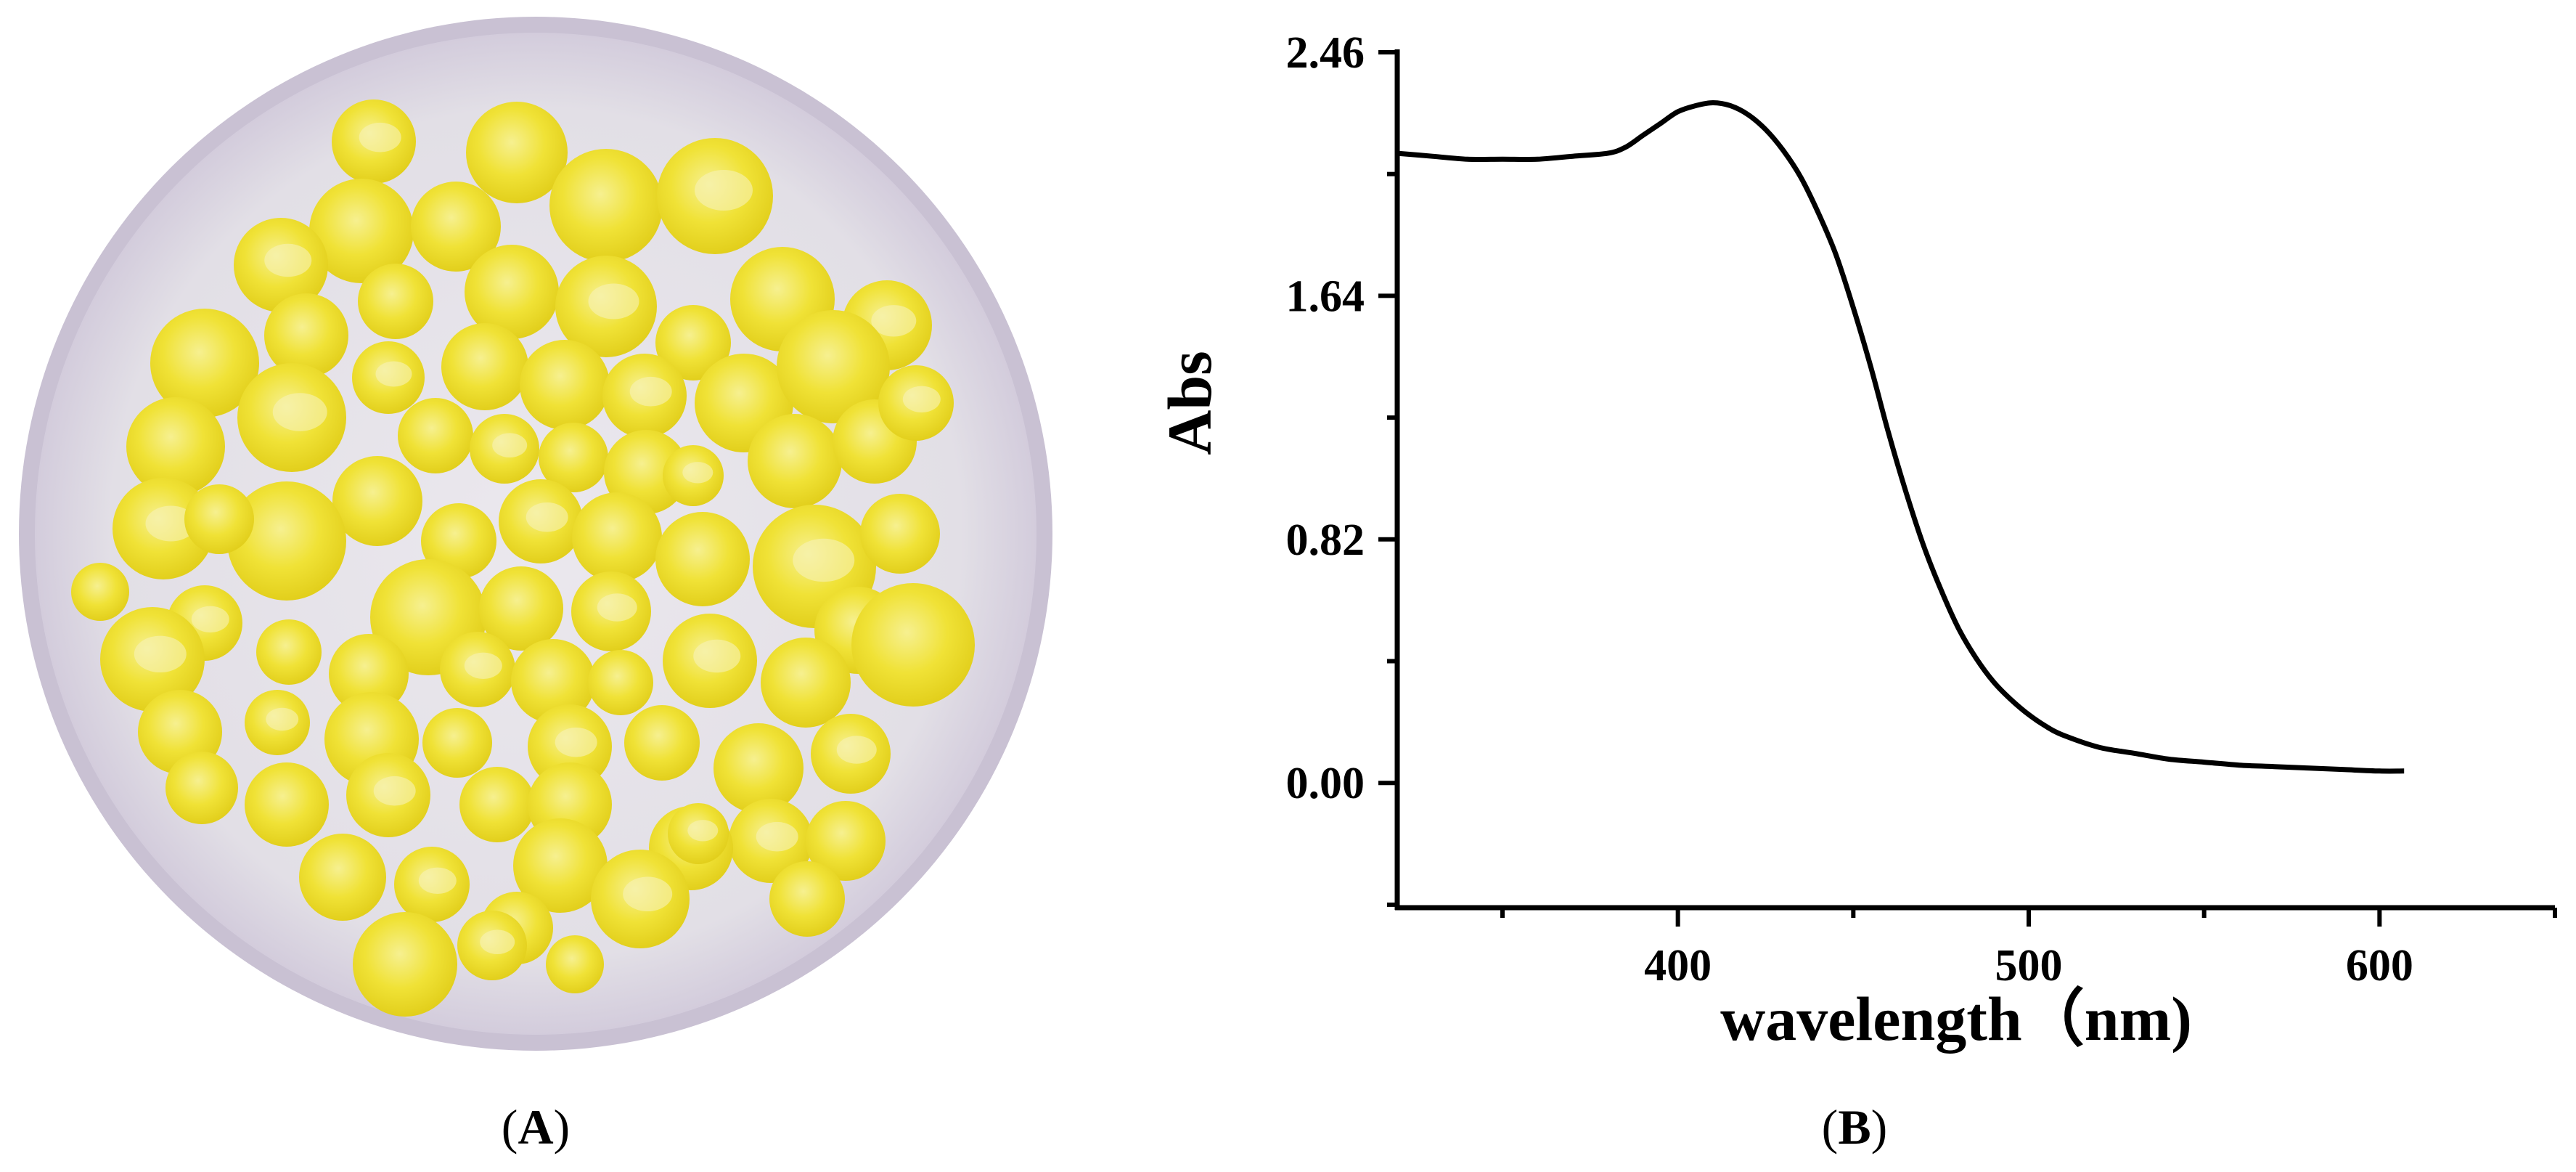  Describe the element at coordinates (2028, 918) in the screenshot. I see `x-major-ticks` at that location.